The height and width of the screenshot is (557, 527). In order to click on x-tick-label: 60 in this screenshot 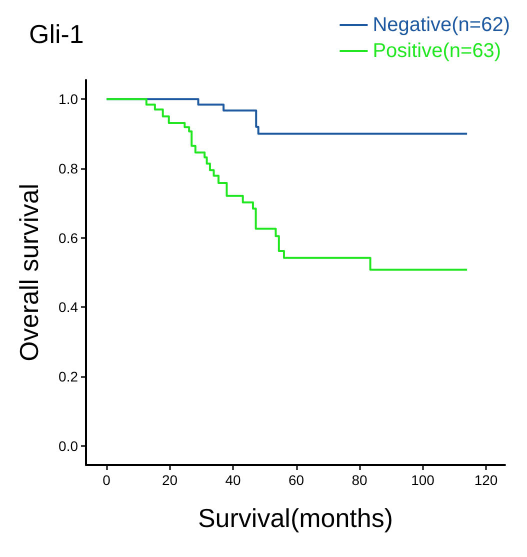, I will do `click(296, 480)`.